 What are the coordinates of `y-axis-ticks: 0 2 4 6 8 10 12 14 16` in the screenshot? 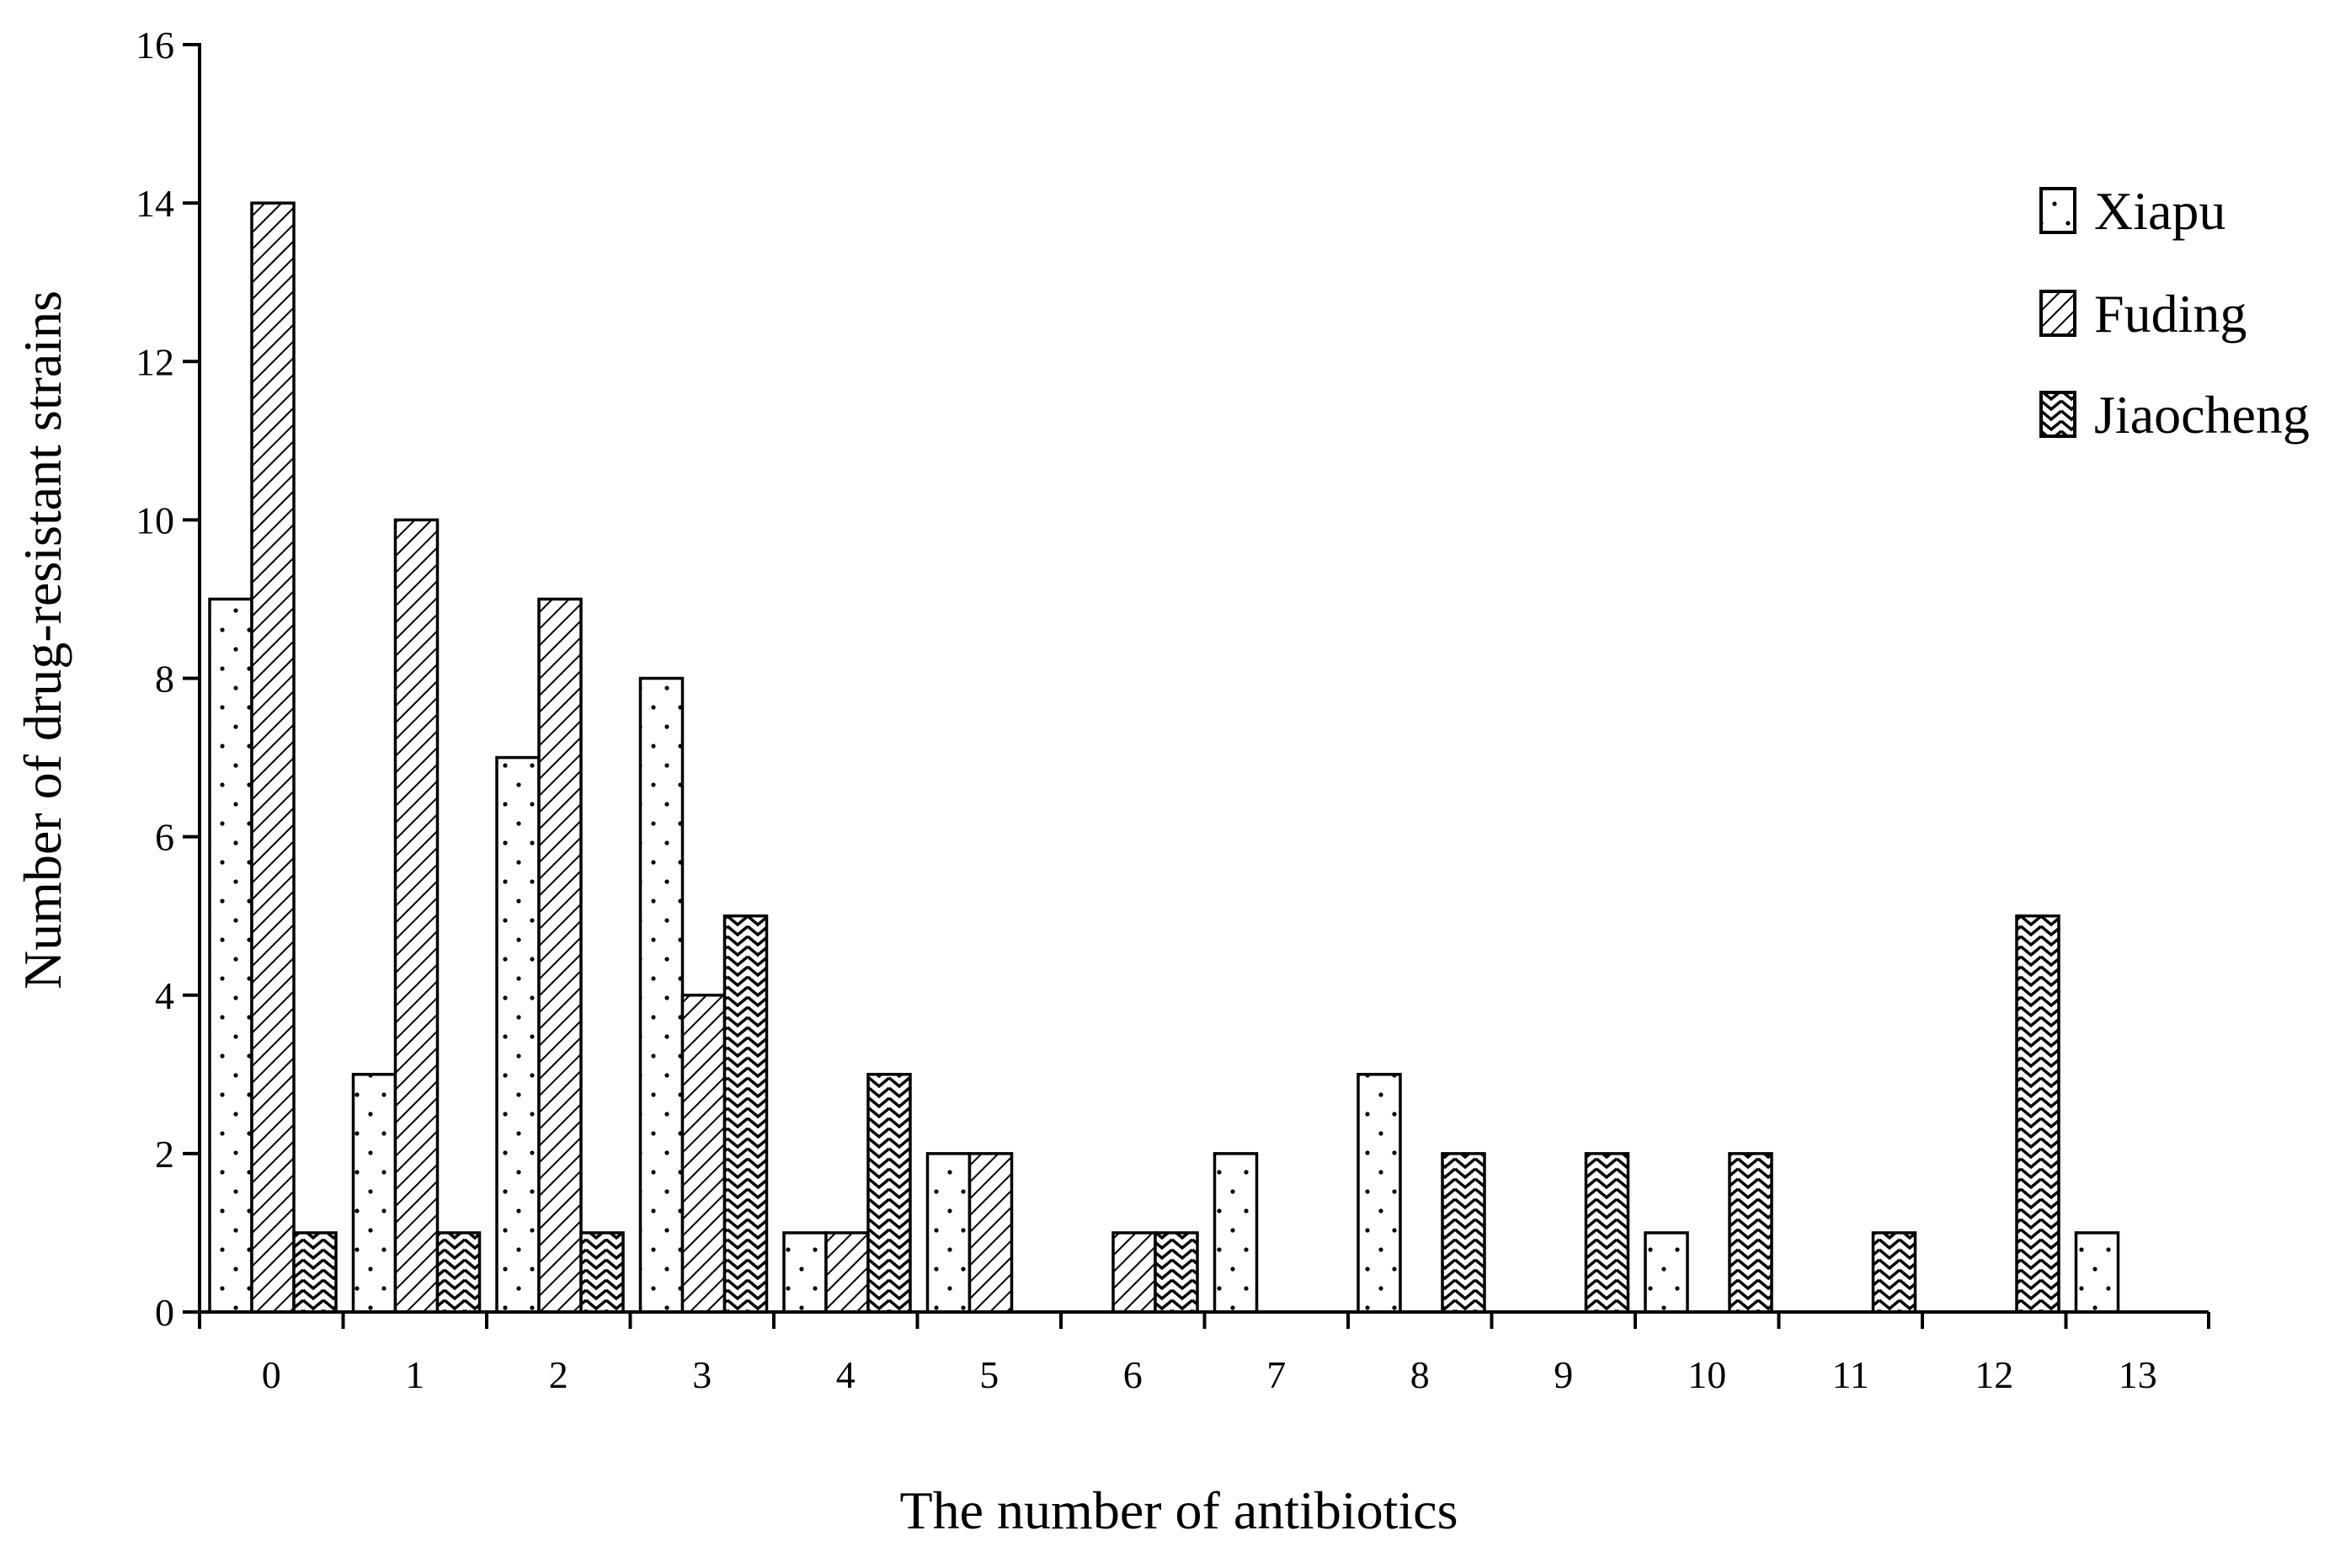 It's located at (168, 679).